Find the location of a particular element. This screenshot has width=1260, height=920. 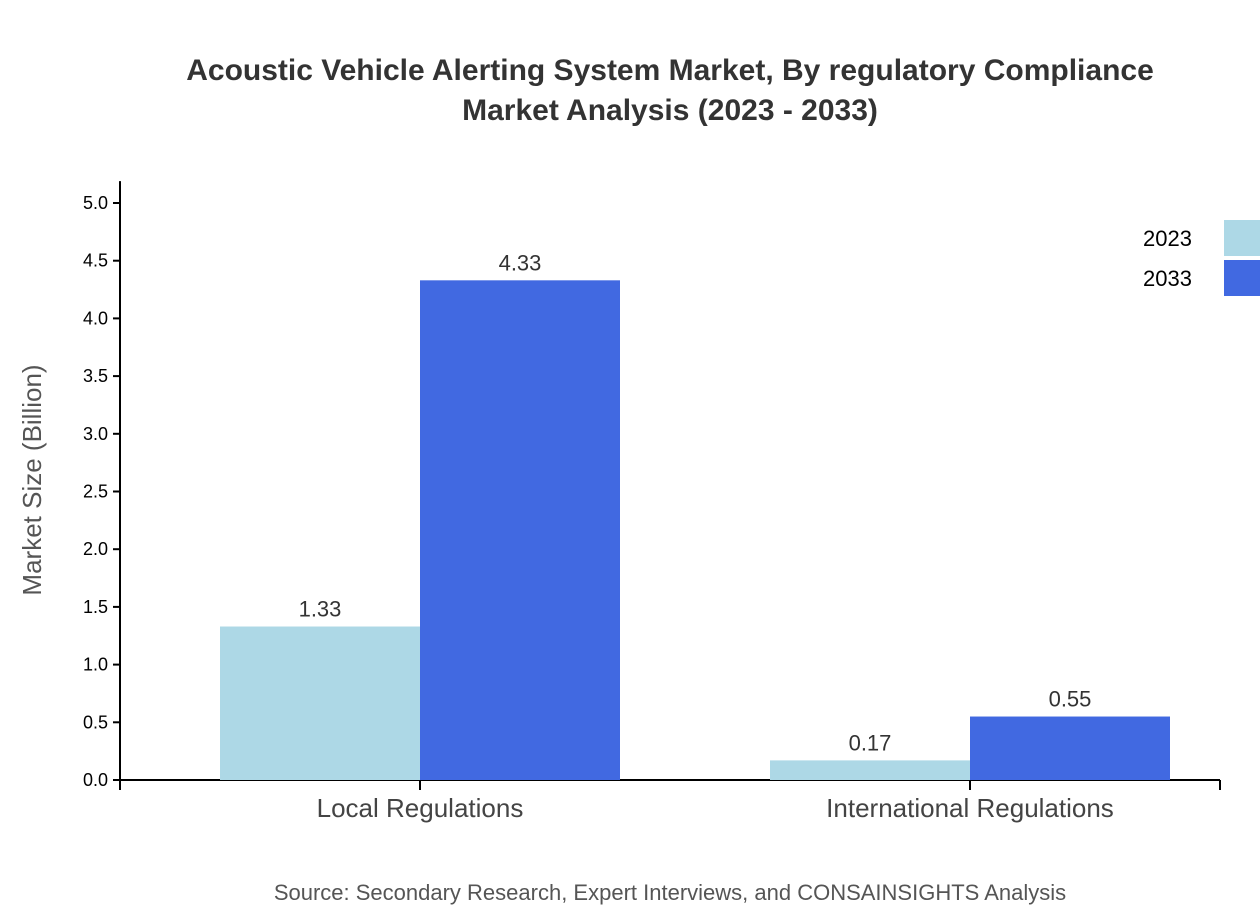

y-tick-label: 2.0 is located at coordinates (95, 549).